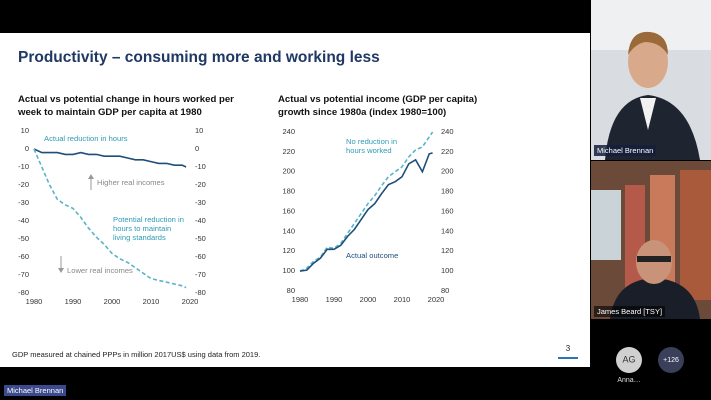  I want to click on y2-tick-label: 10, so click(199, 130).